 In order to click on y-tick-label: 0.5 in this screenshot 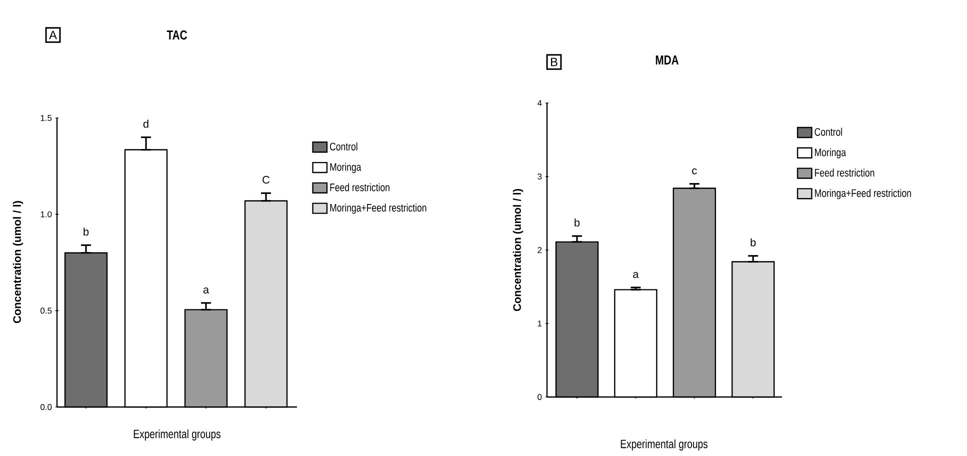, I will do `click(46, 311)`.